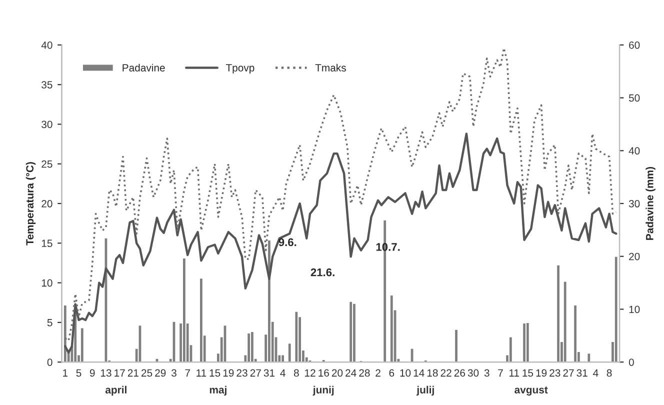  What do you see at coordinates (322, 272) in the screenshot?
I see `annotation: 21.6.` at bounding box center [322, 272].